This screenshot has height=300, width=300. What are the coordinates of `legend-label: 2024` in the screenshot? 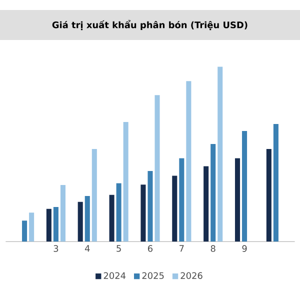 It's located at (115, 275).